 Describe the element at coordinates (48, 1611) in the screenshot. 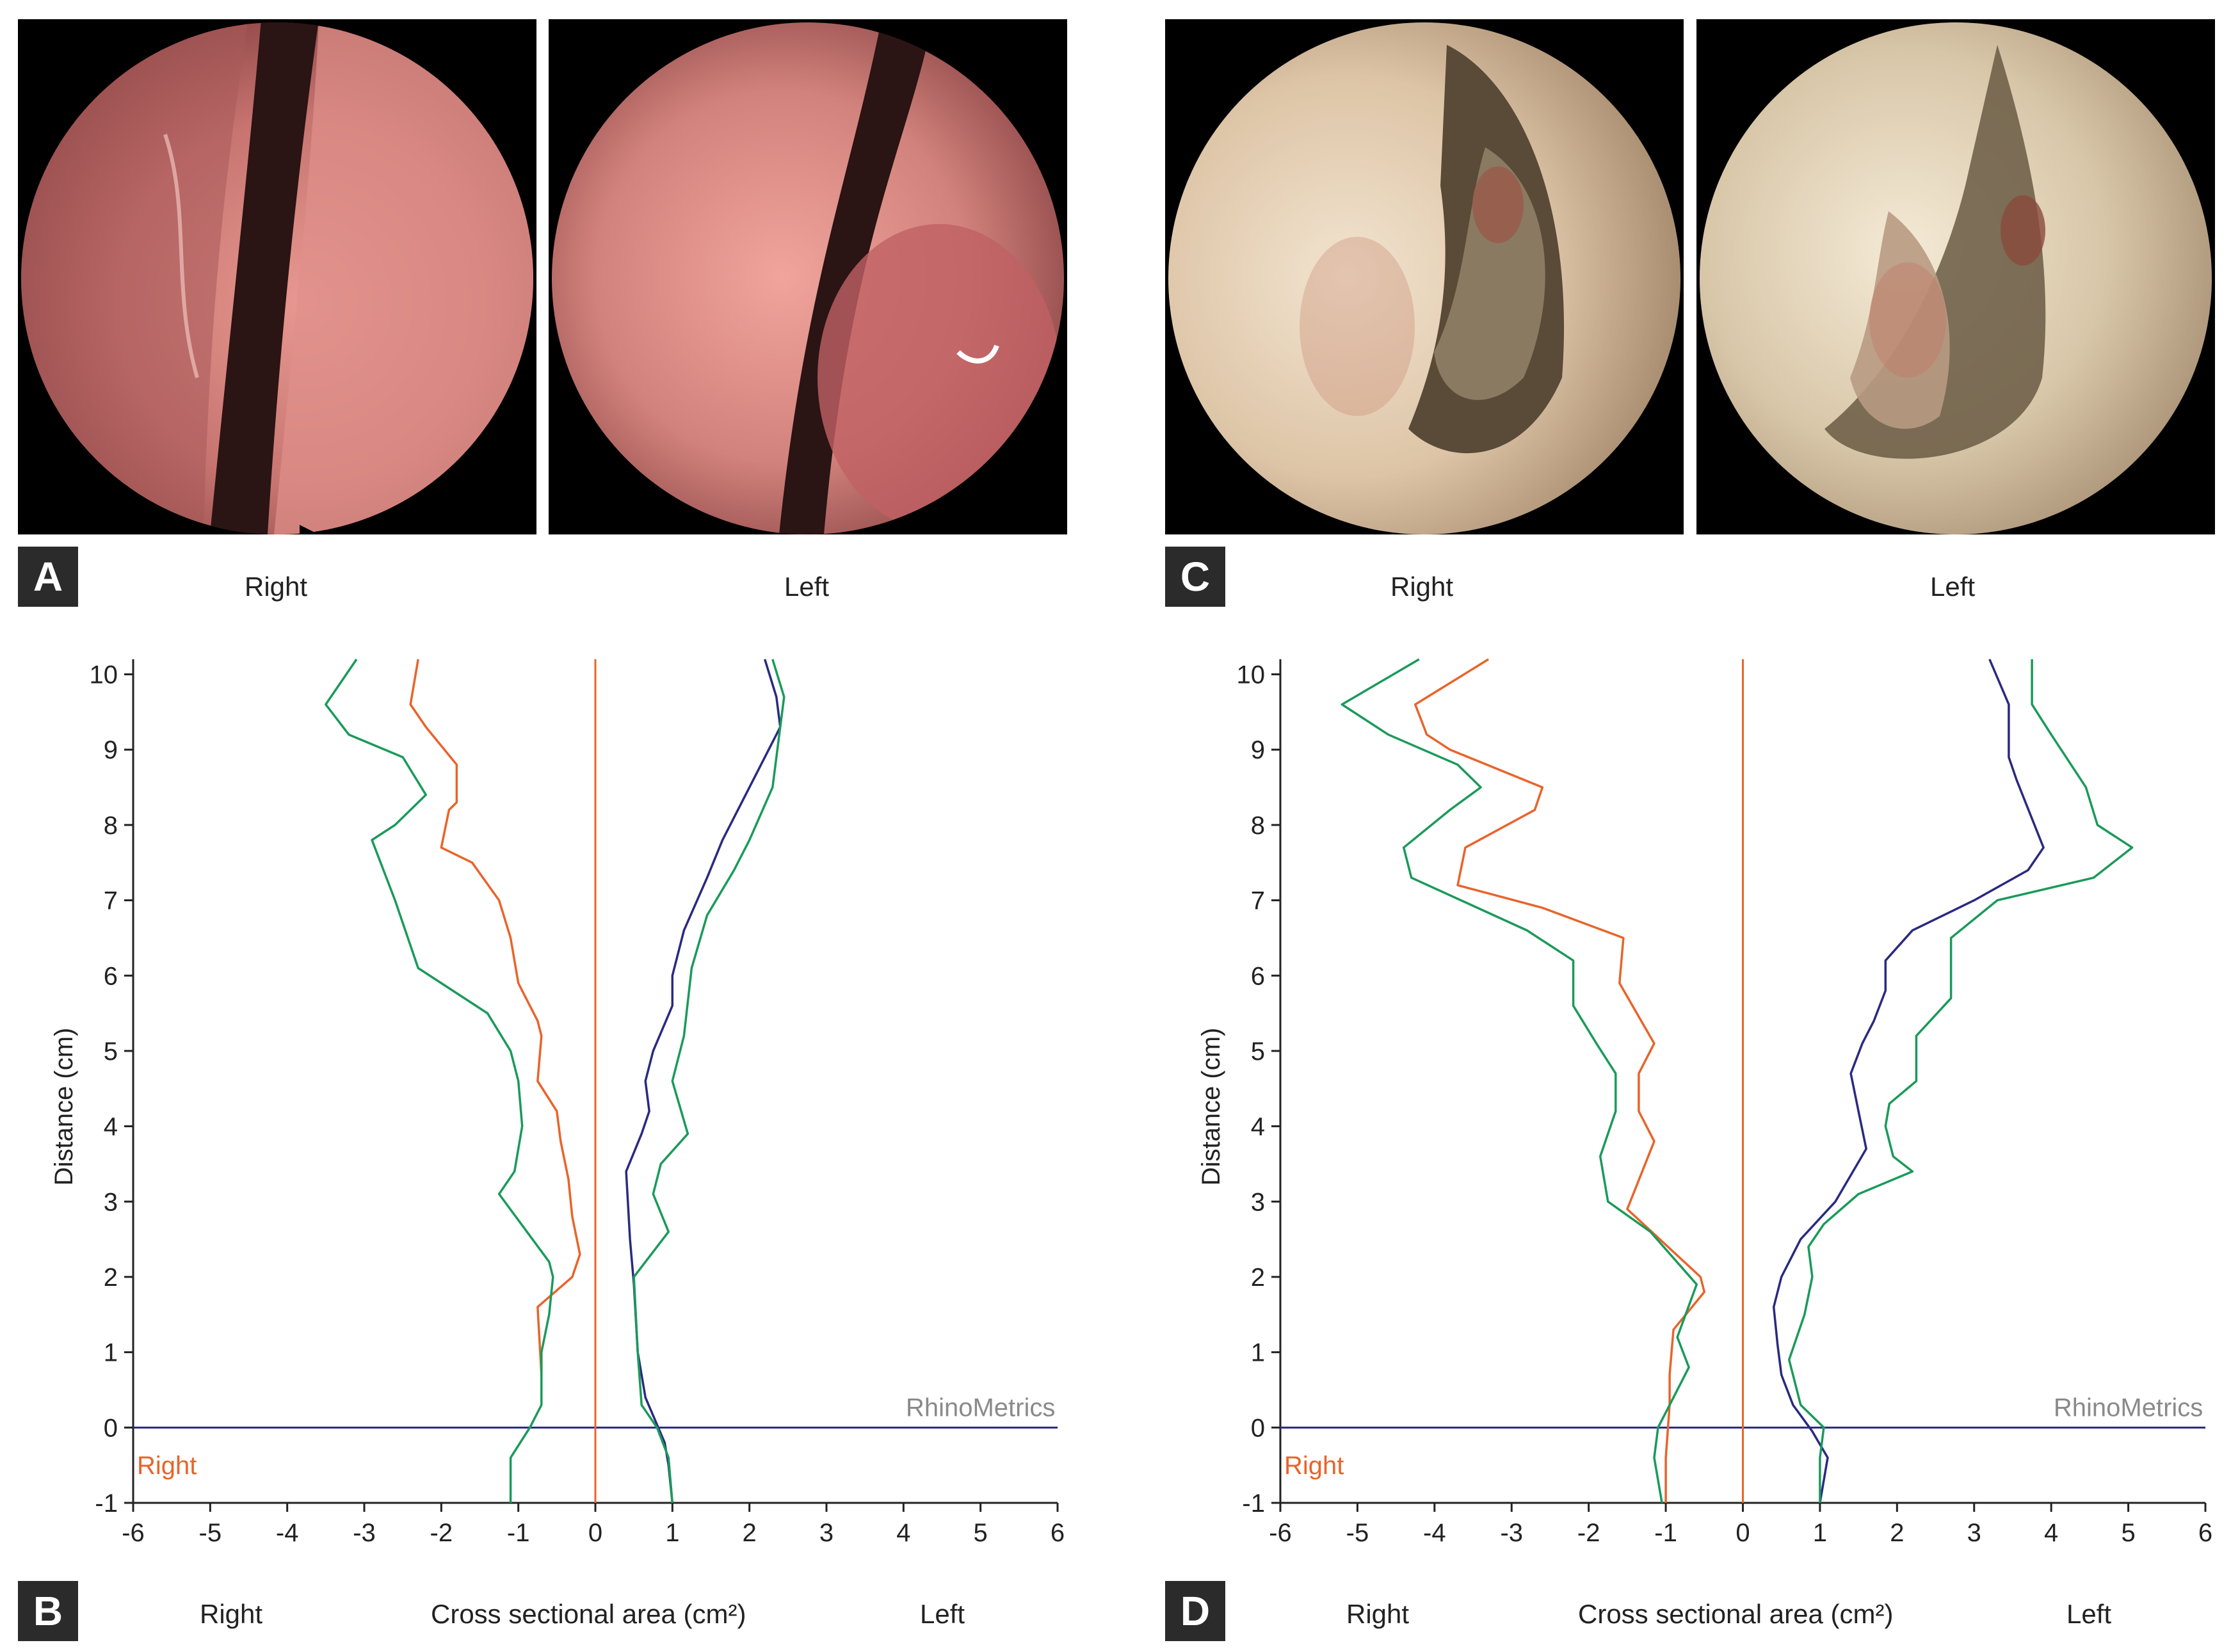

I see `panel-badge-b: B` at that location.